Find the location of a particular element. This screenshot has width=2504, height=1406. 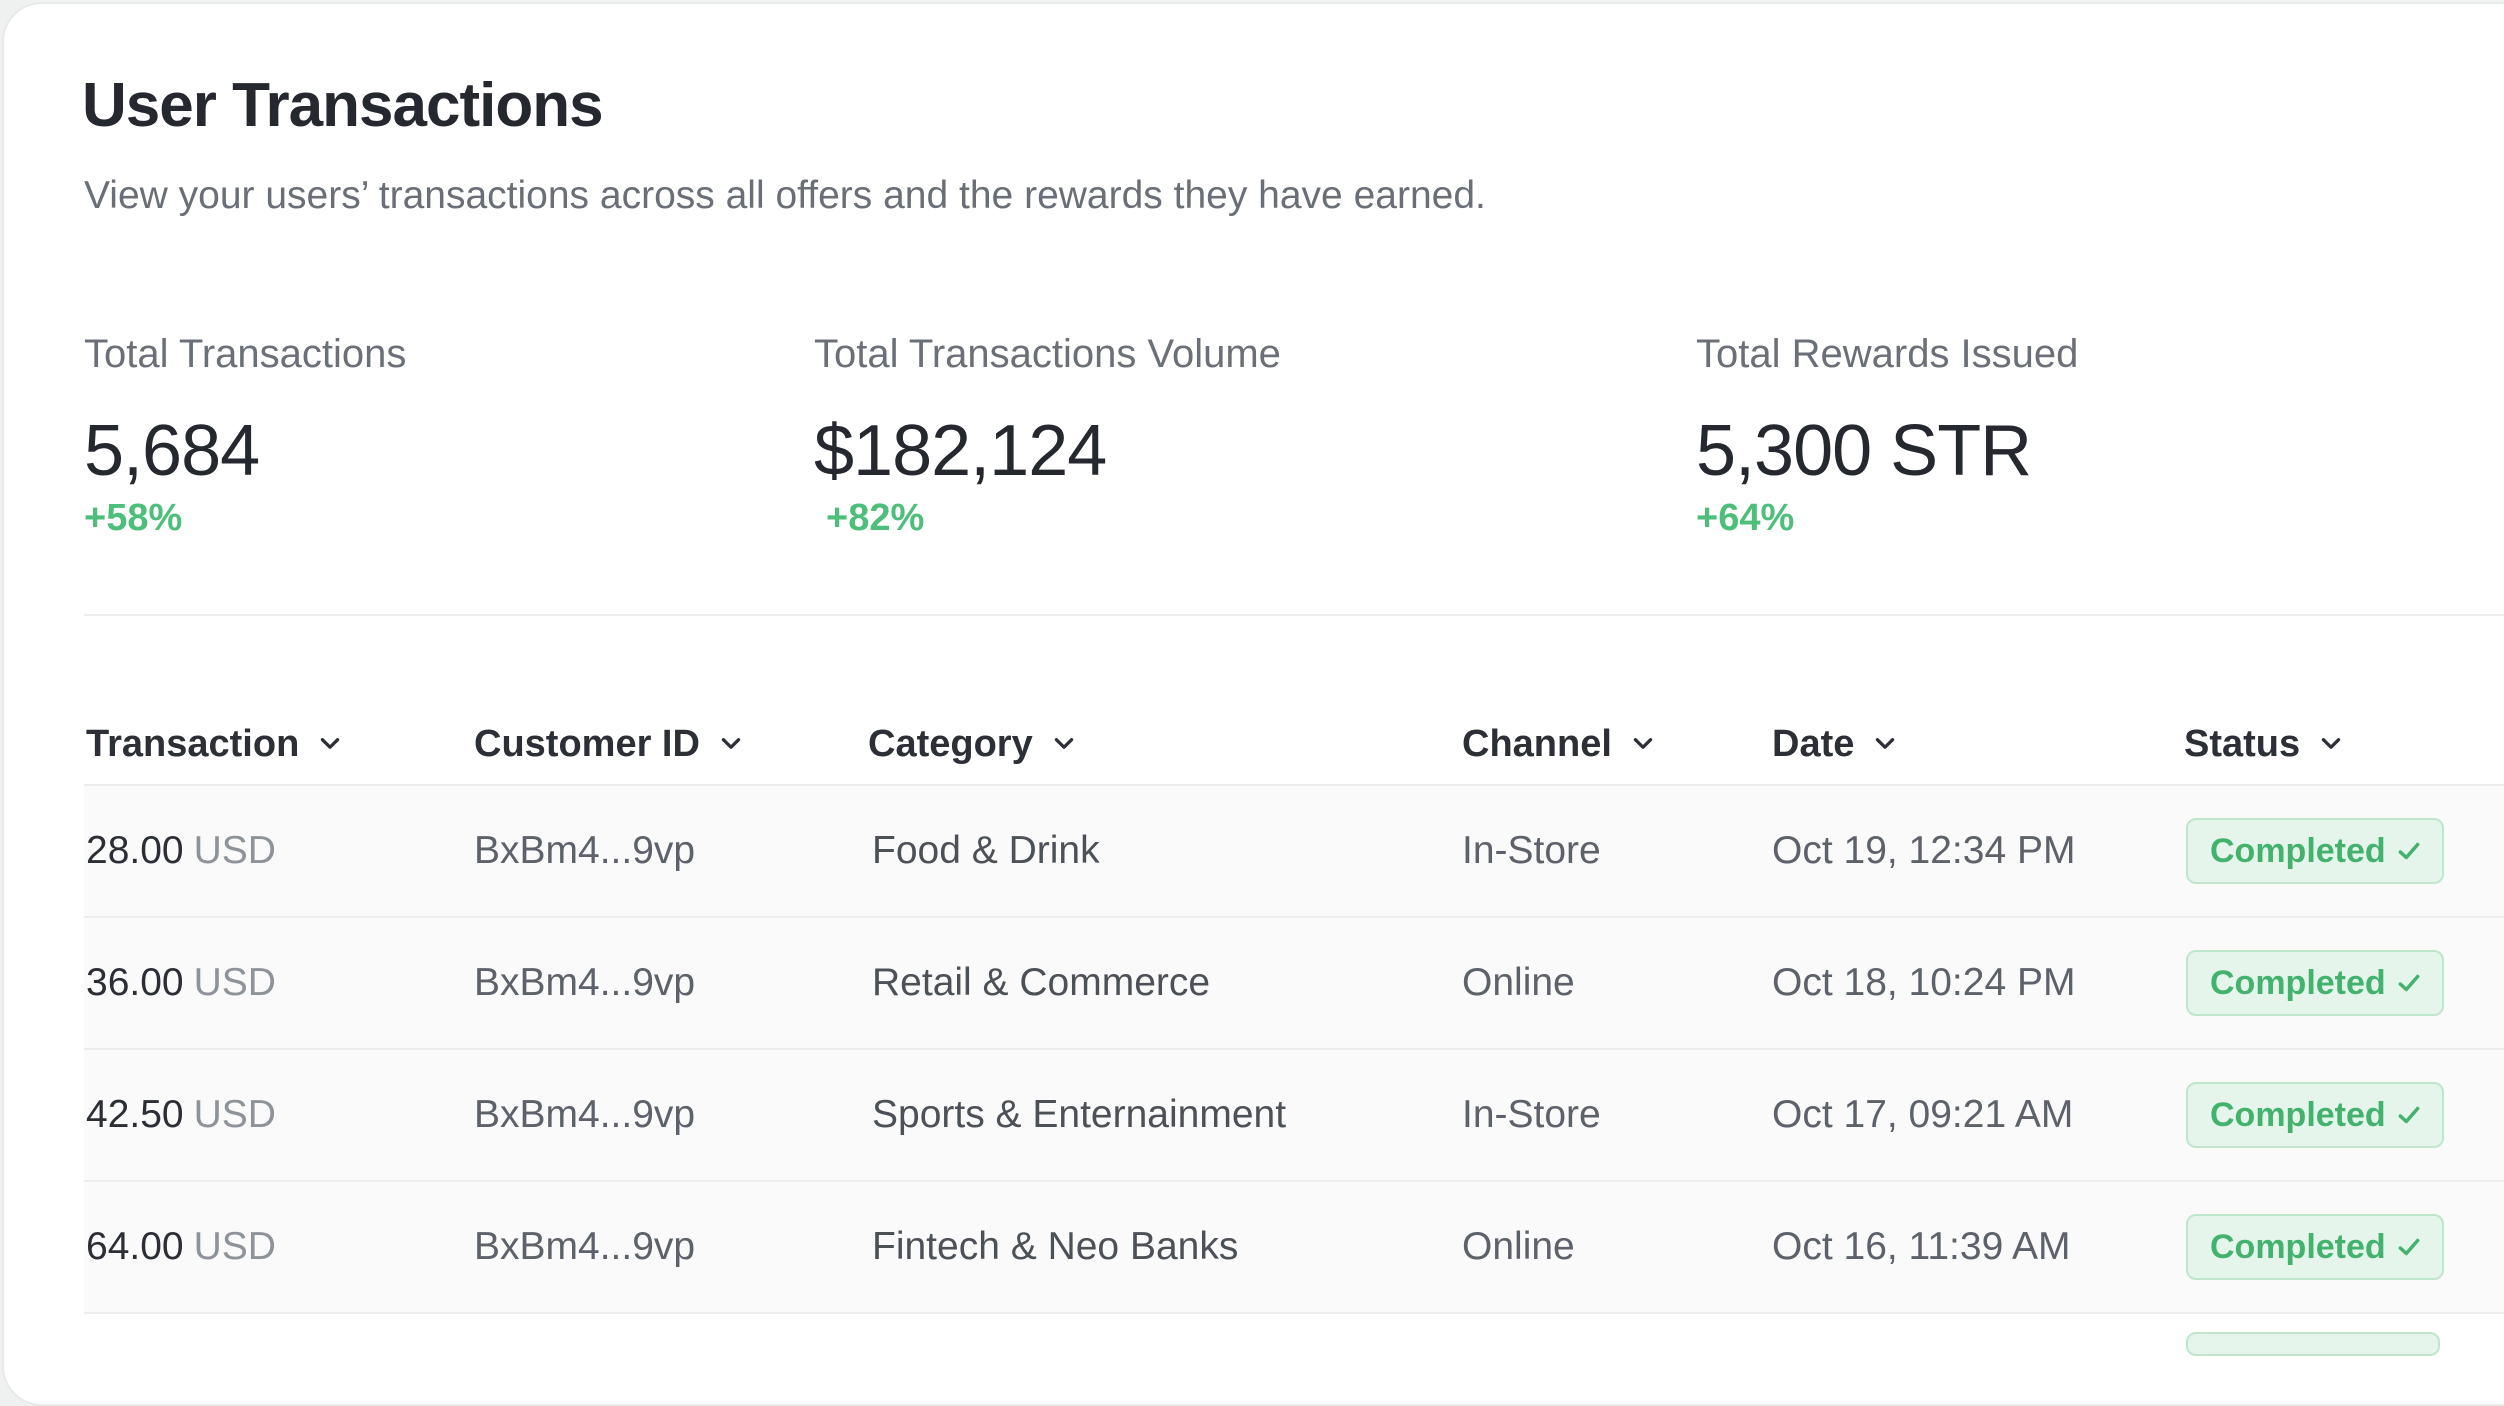

metric-label: Total Rewards Issued is located at coordinates (1887, 354).